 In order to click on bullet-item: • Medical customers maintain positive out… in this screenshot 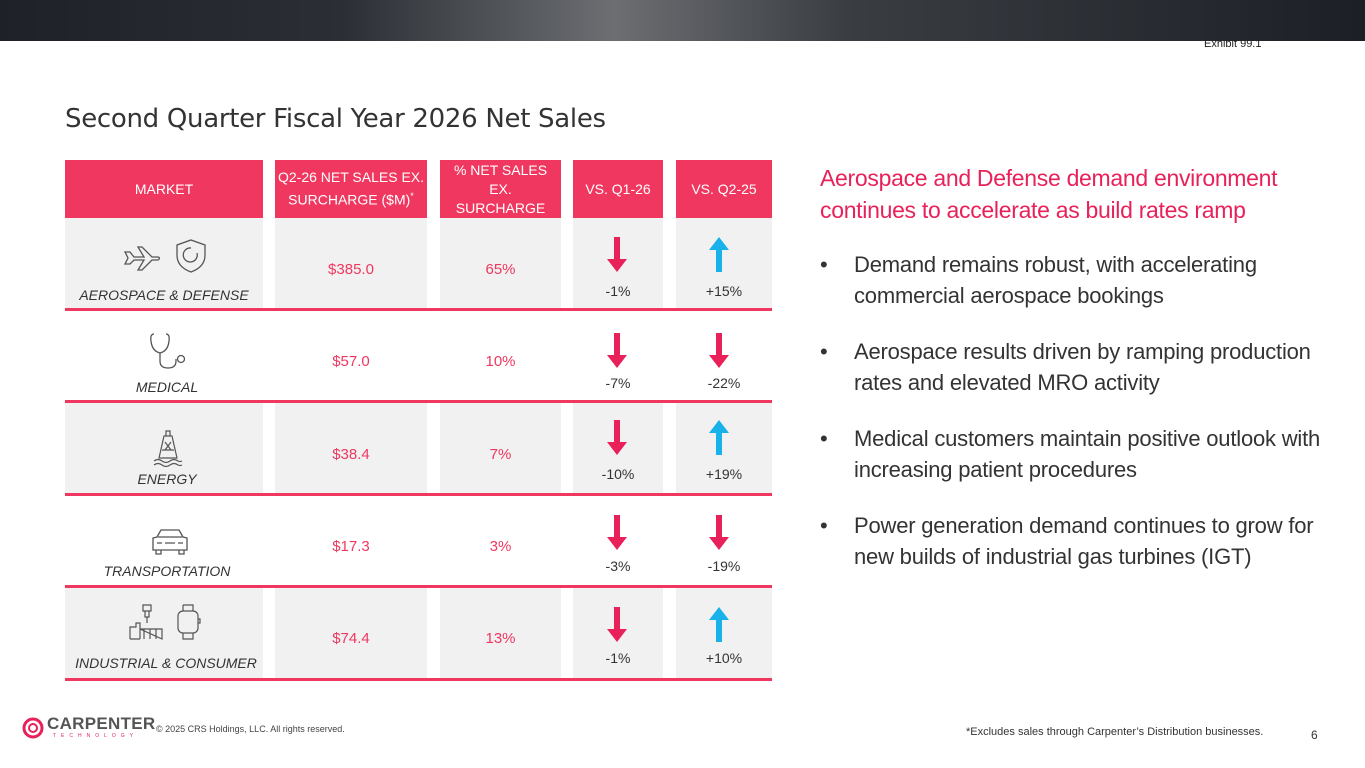, I will do `click(1080, 454)`.